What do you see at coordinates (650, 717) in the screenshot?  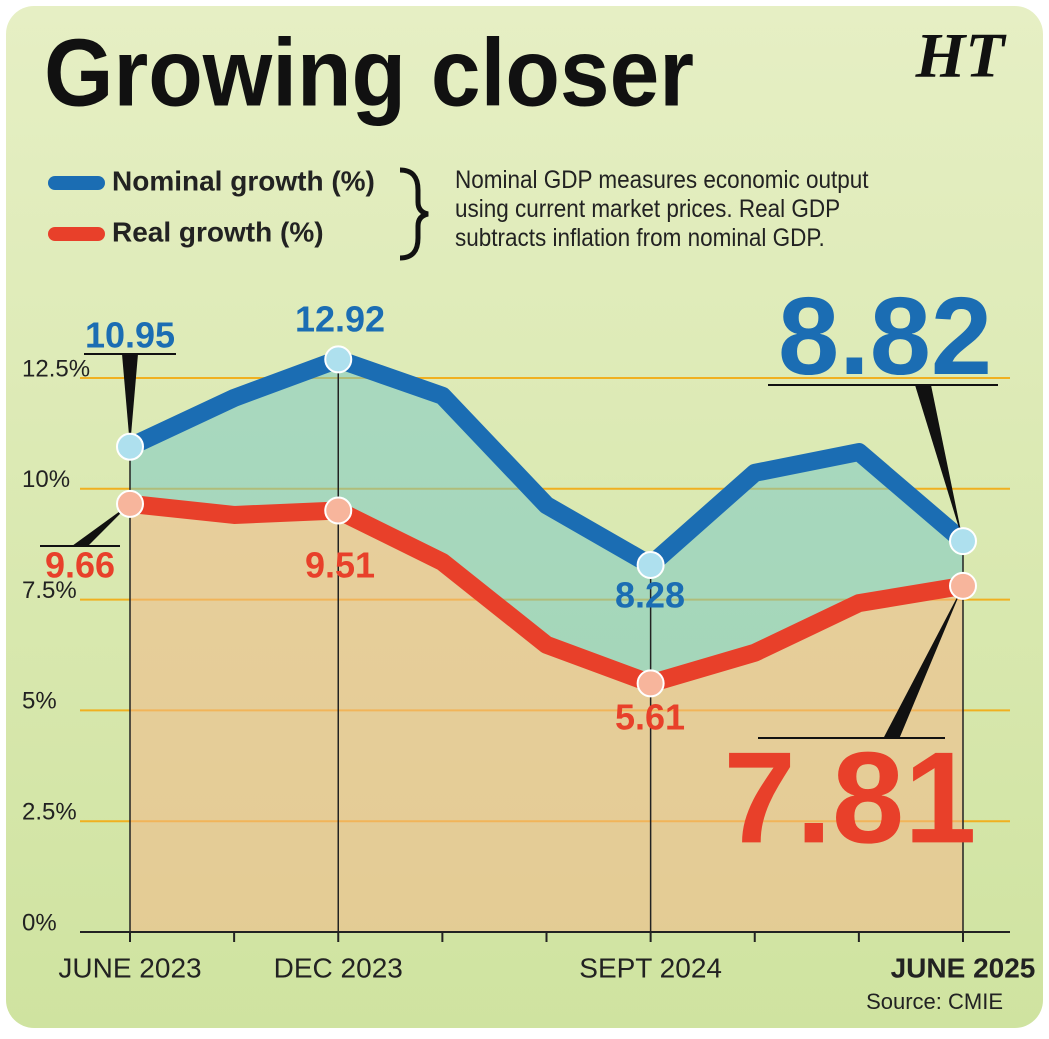 I see `data-label: 5.61` at bounding box center [650, 717].